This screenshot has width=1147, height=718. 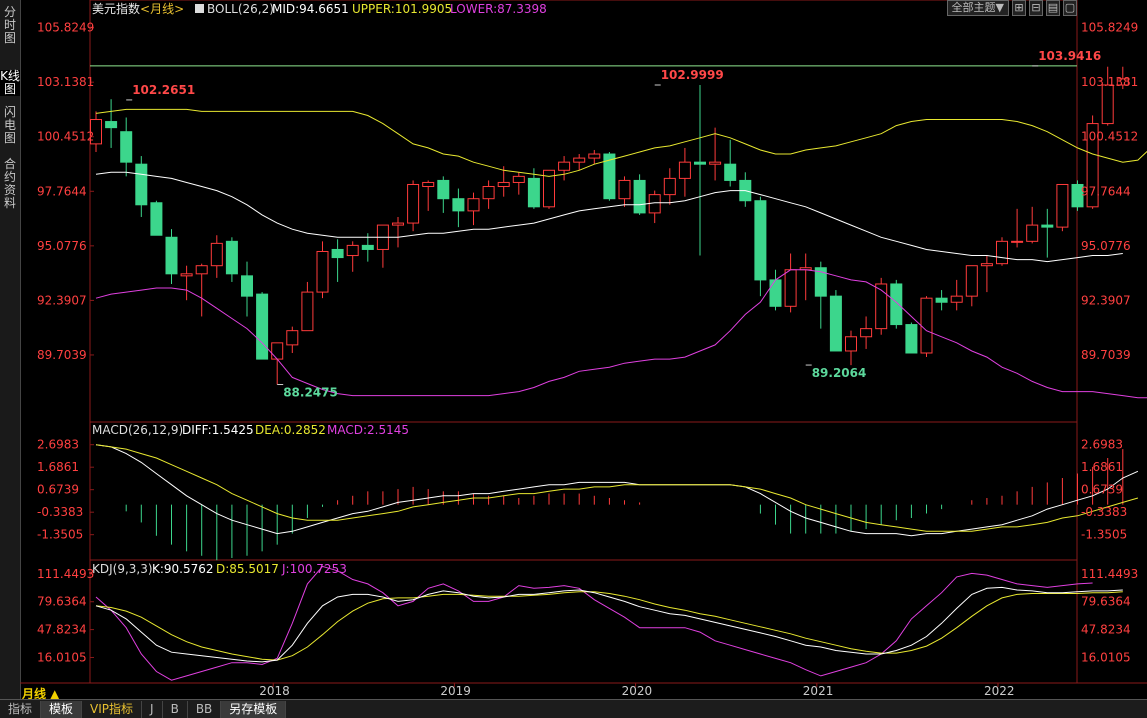 I want to click on tab-bb: BB, so click(x=205, y=709).